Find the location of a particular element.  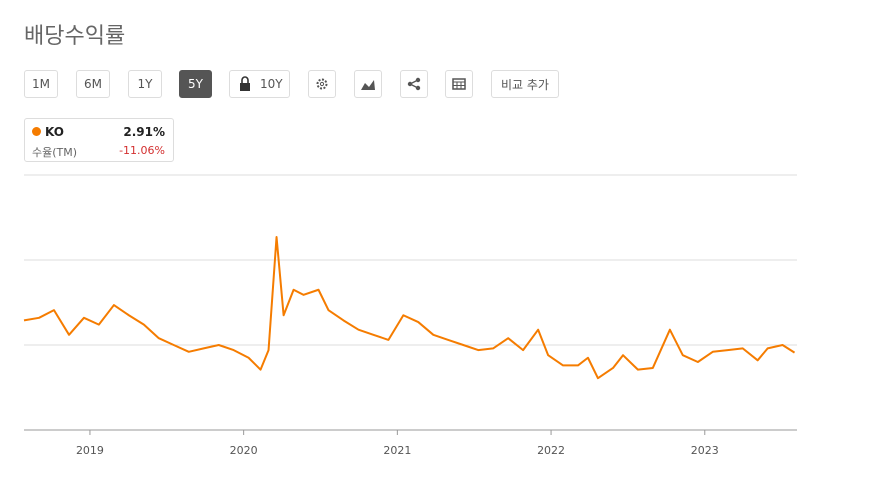

range-button: 1Y is located at coordinates (145, 84).